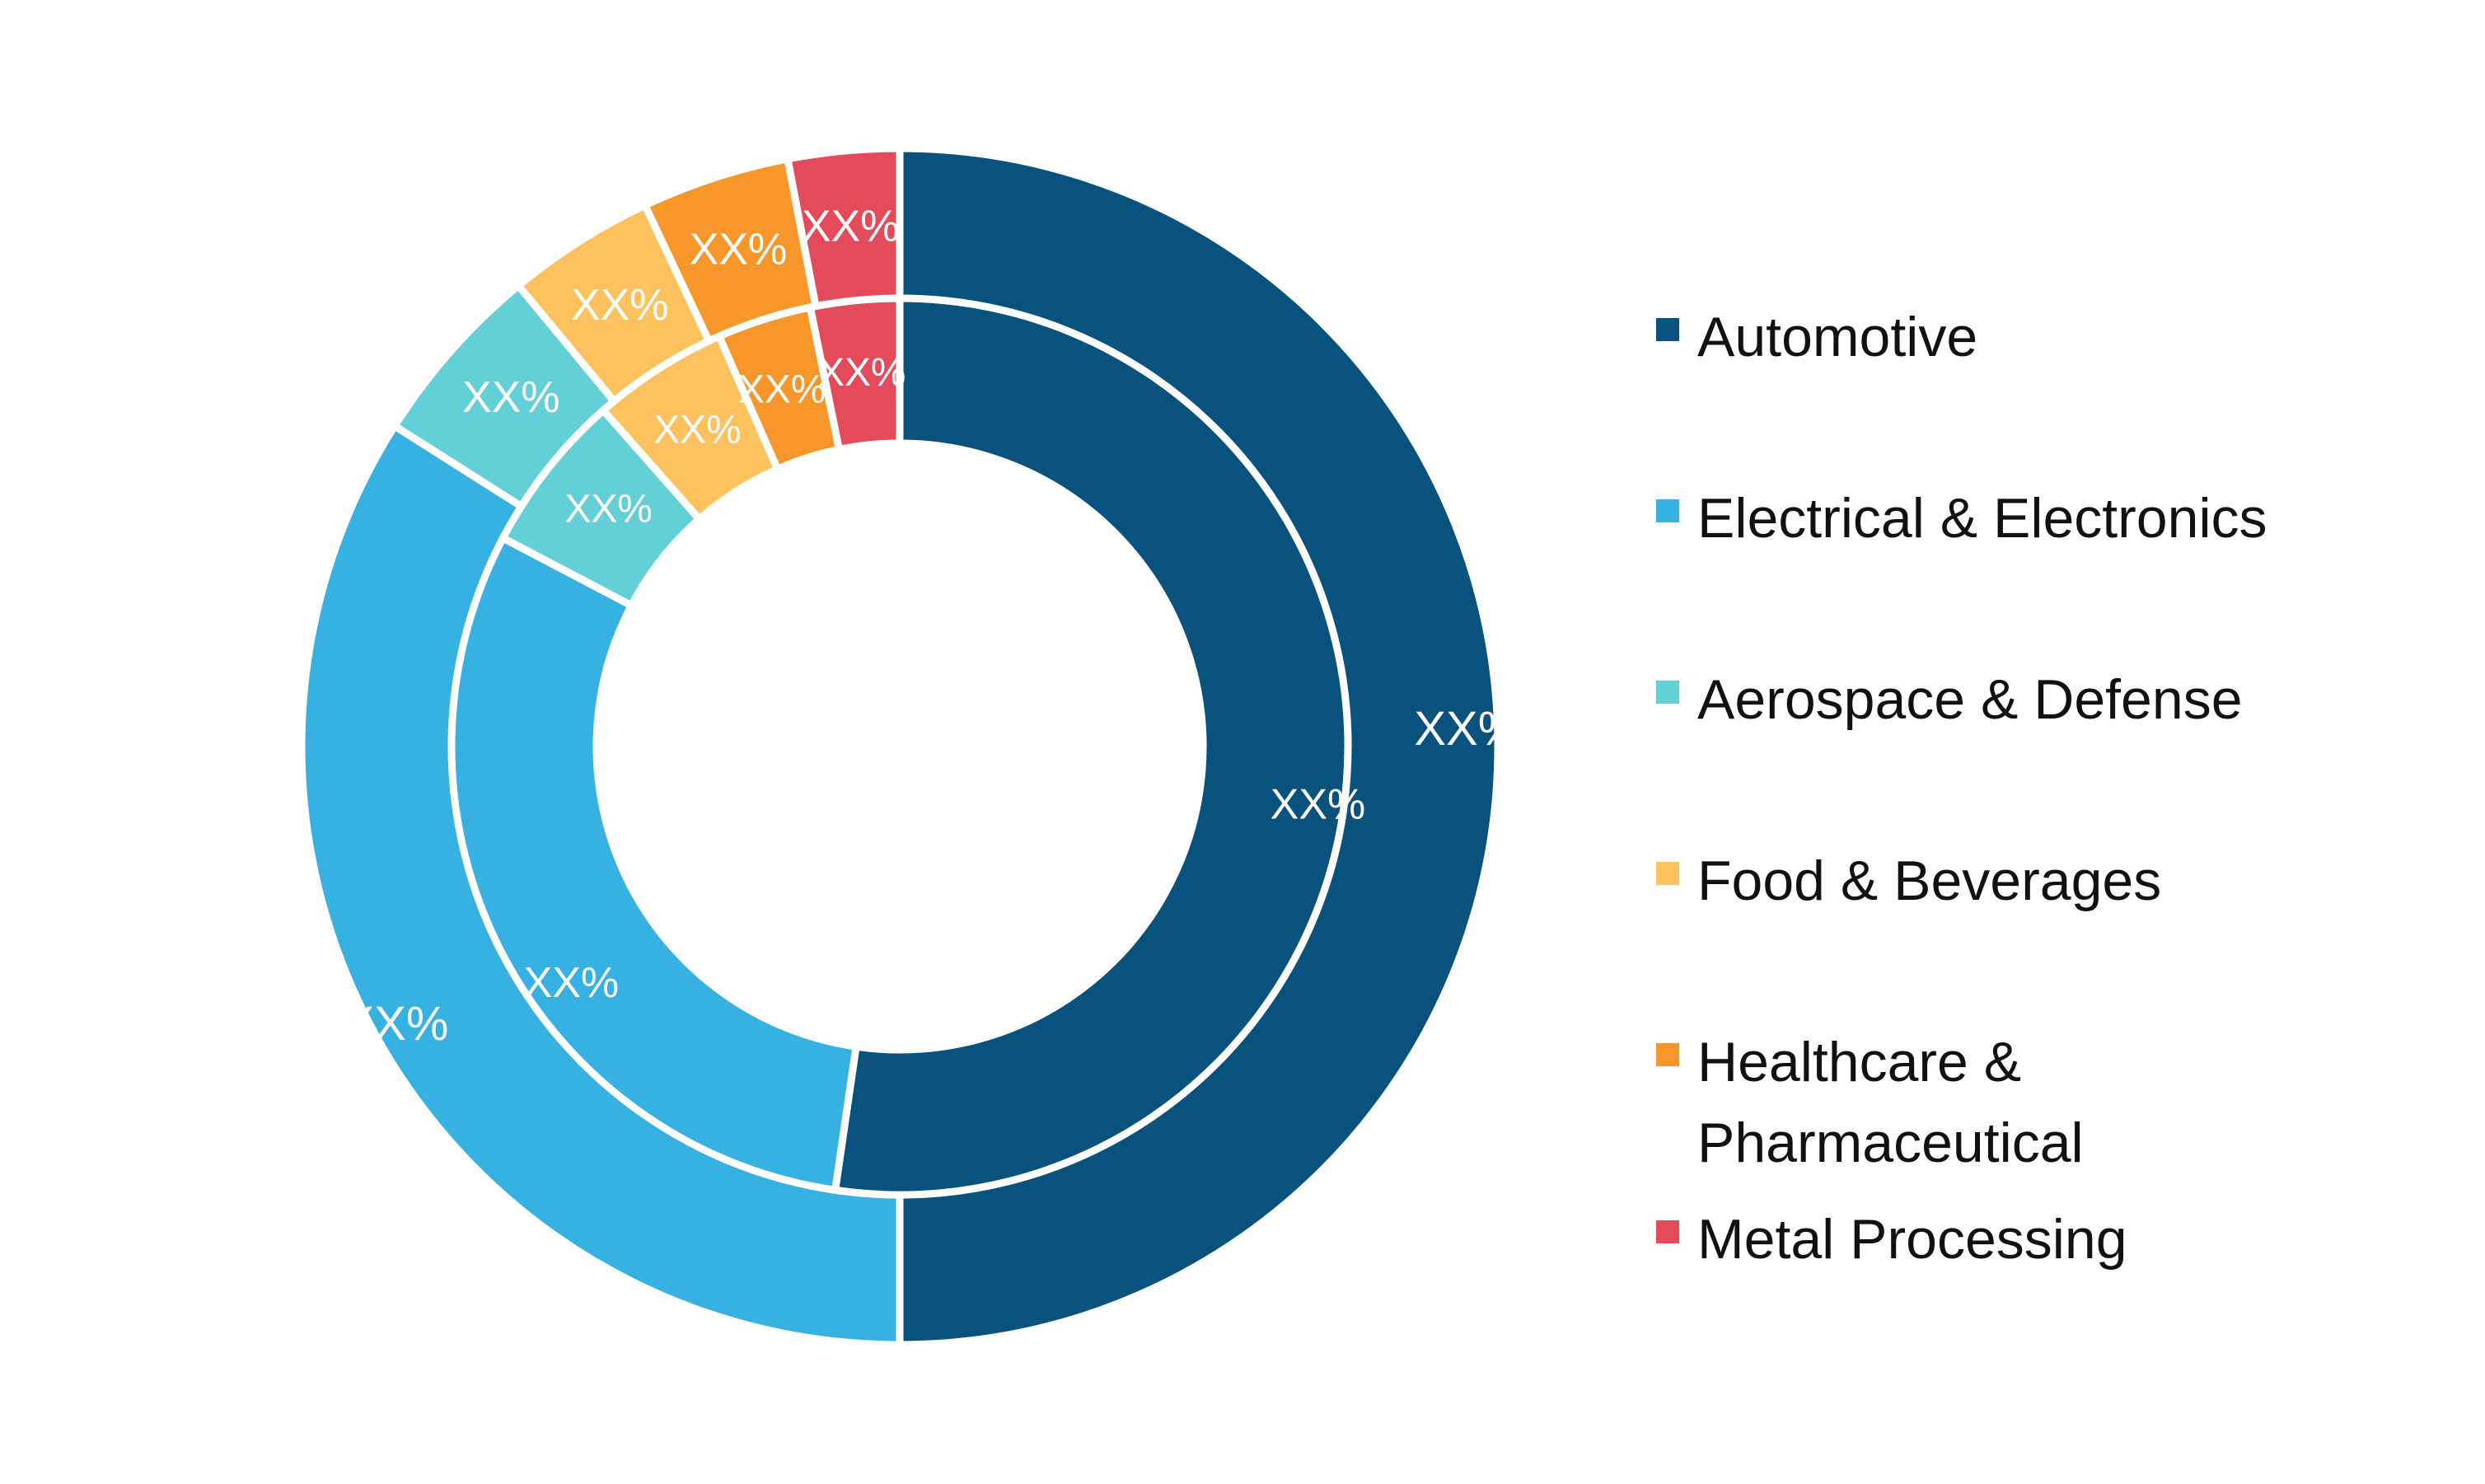 The width and height of the screenshot is (2485, 1484). Describe the element at coordinates (1912, 1240) in the screenshot. I see `legend-label: Metal Processing` at that location.